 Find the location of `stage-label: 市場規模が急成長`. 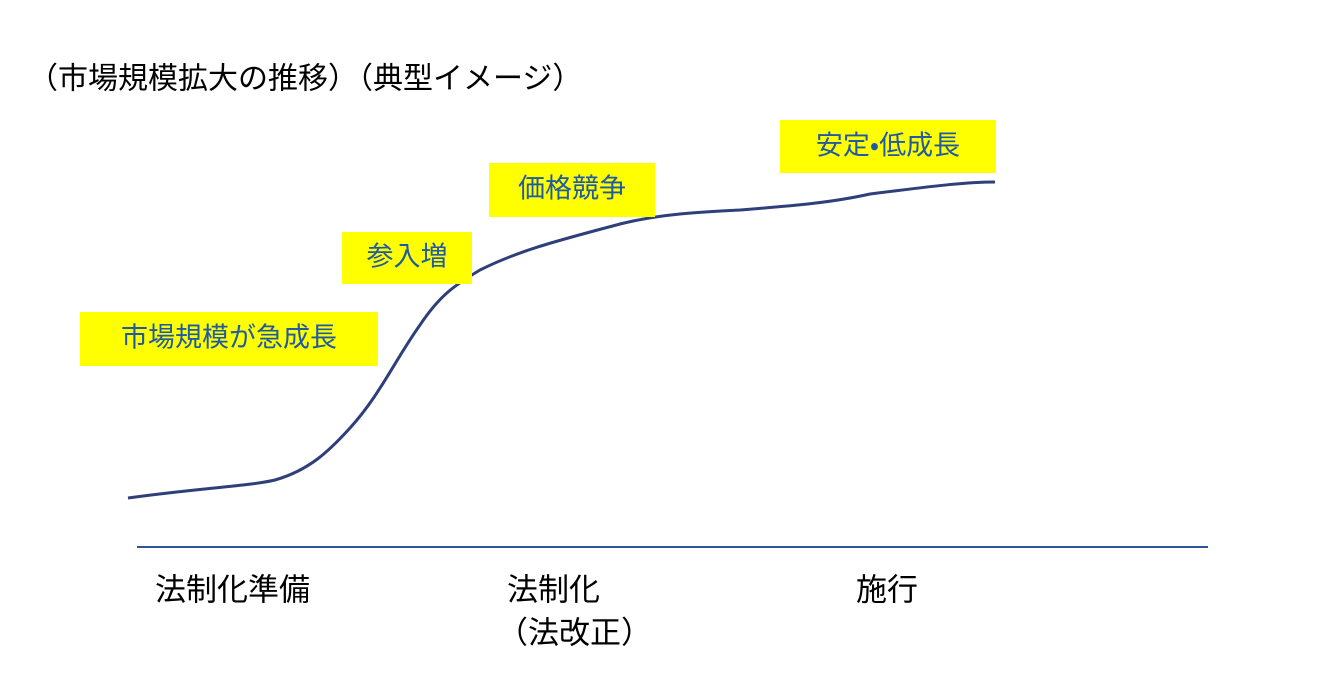

stage-label: 市場規模が急成長 is located at coordinates (229, 338).